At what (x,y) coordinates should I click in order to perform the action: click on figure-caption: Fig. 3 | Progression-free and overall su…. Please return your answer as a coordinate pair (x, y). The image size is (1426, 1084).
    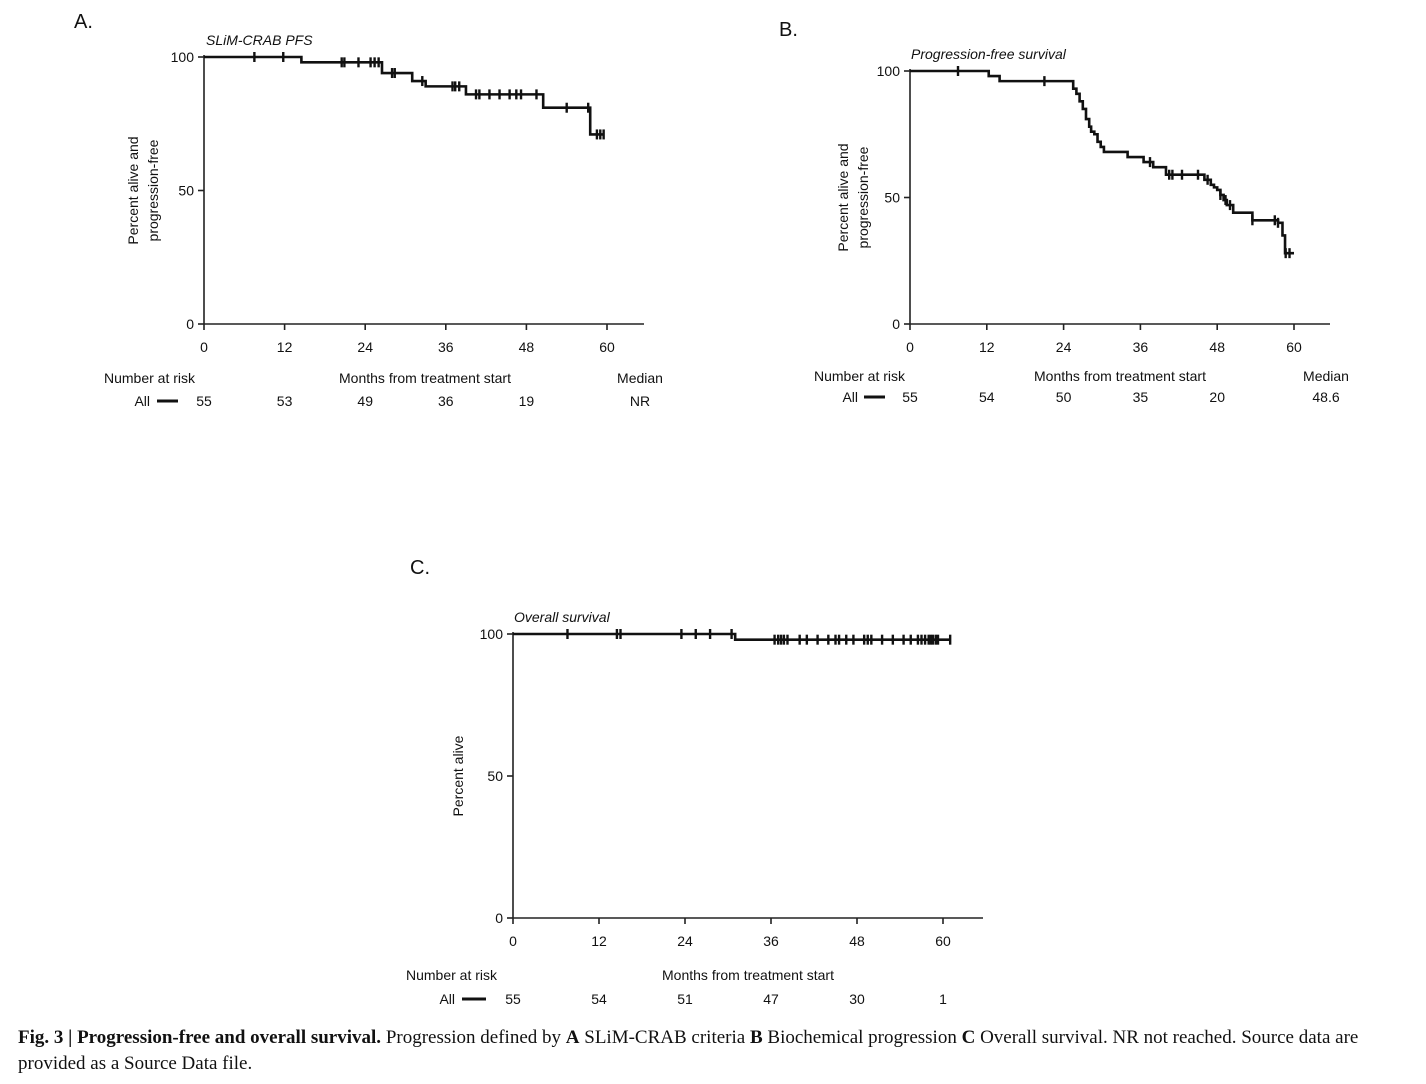
    Looking at the image, I should click on (715, 1051).